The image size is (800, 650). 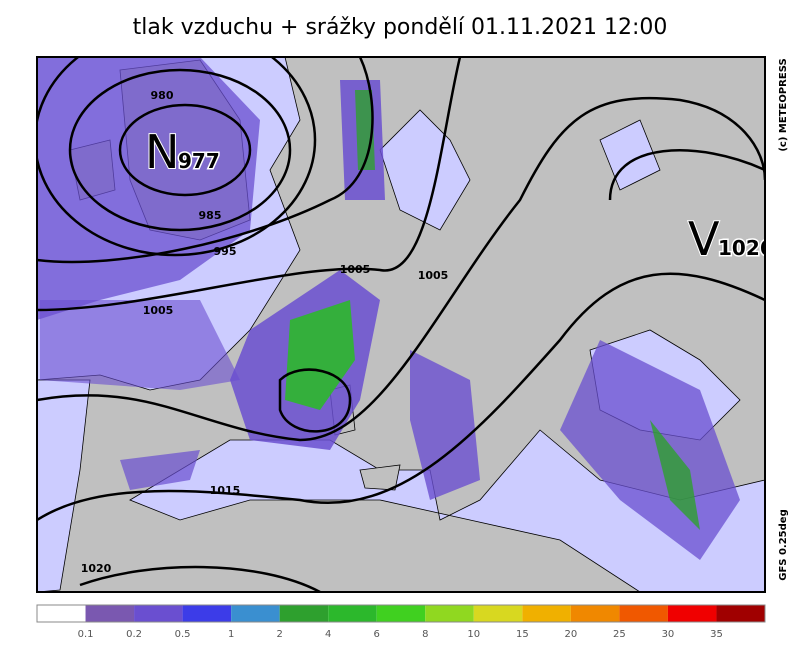 I want to click on isobar-label: 995, so click(x=225, y=251).